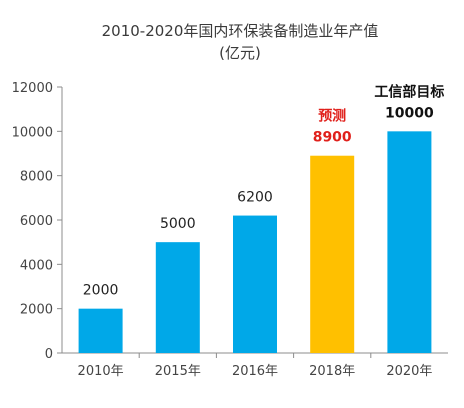 The height and width of the screenshot is (408, 464). Describe the element at coordinates (409, 113) in the screenshot. I see `value-label: 10000` at that location.